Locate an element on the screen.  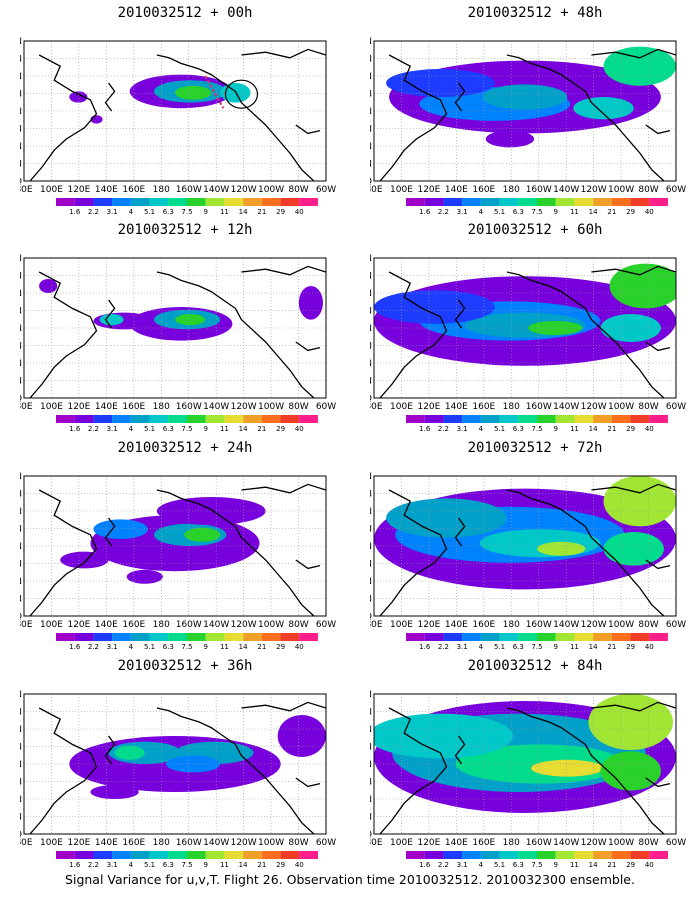
lon-label: 120E is located at coordinates (78, 843).